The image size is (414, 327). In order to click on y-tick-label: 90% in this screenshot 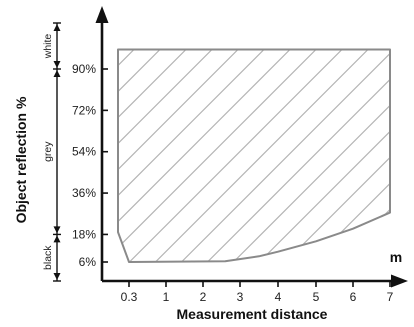, I will do `click(84, 69)`.